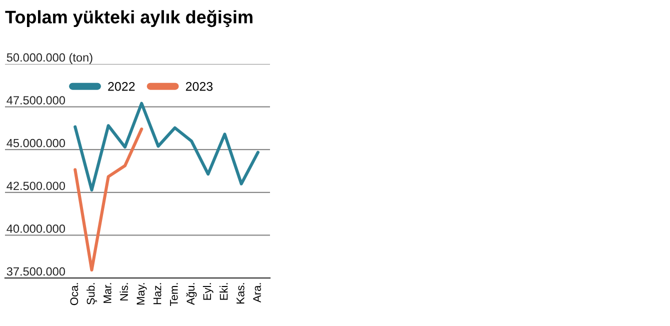 The height and width of the screenshot is (326, 670). I want to click on y-tick-label: 45.000.000, so click(36, 143).